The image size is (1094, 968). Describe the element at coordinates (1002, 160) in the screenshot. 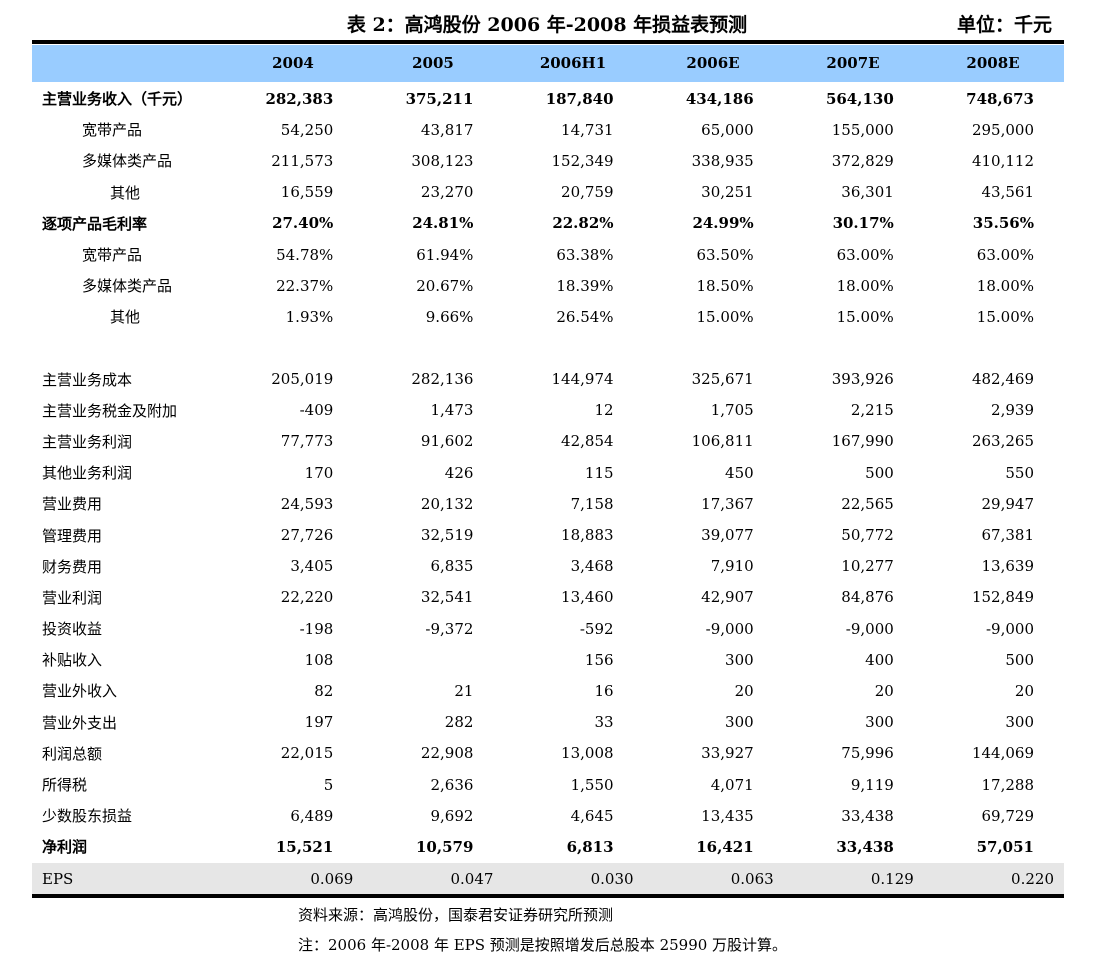

I see `table-cell: 410,112` at that location.